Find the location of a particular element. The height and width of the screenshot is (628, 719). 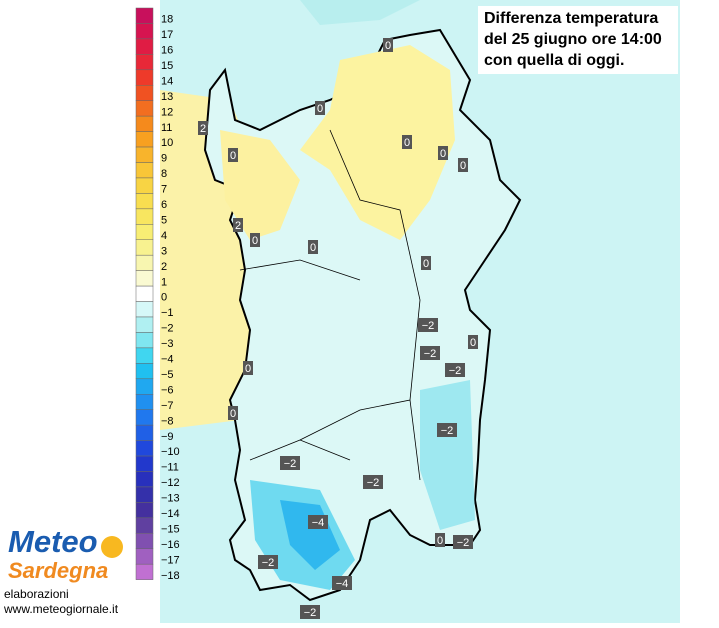

legend-label: 13 is located at coordinates (167, 97).